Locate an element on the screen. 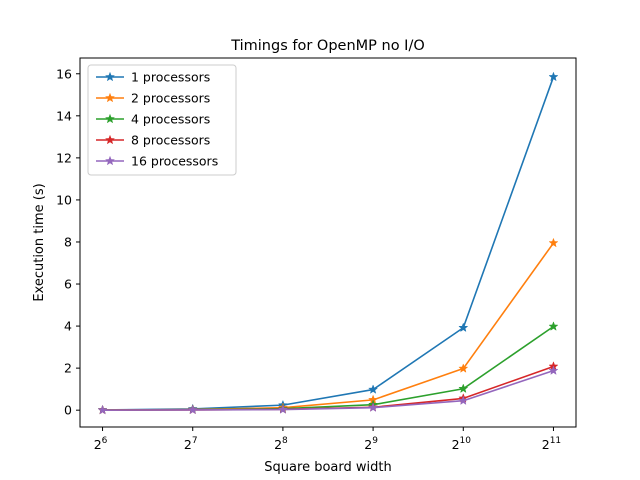  series-line-16-processors is located at coordinates (328, 390).